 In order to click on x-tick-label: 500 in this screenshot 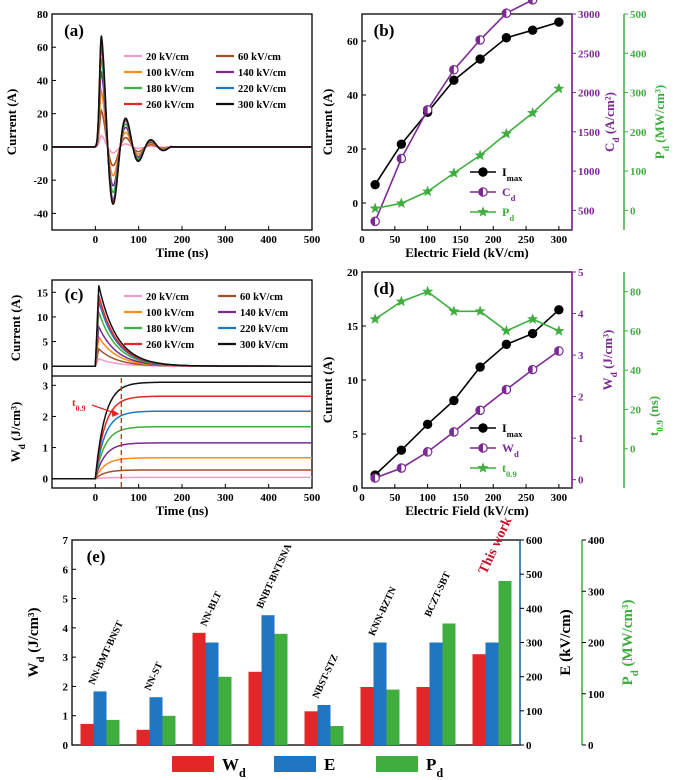, I will do `click(312, 498)`.